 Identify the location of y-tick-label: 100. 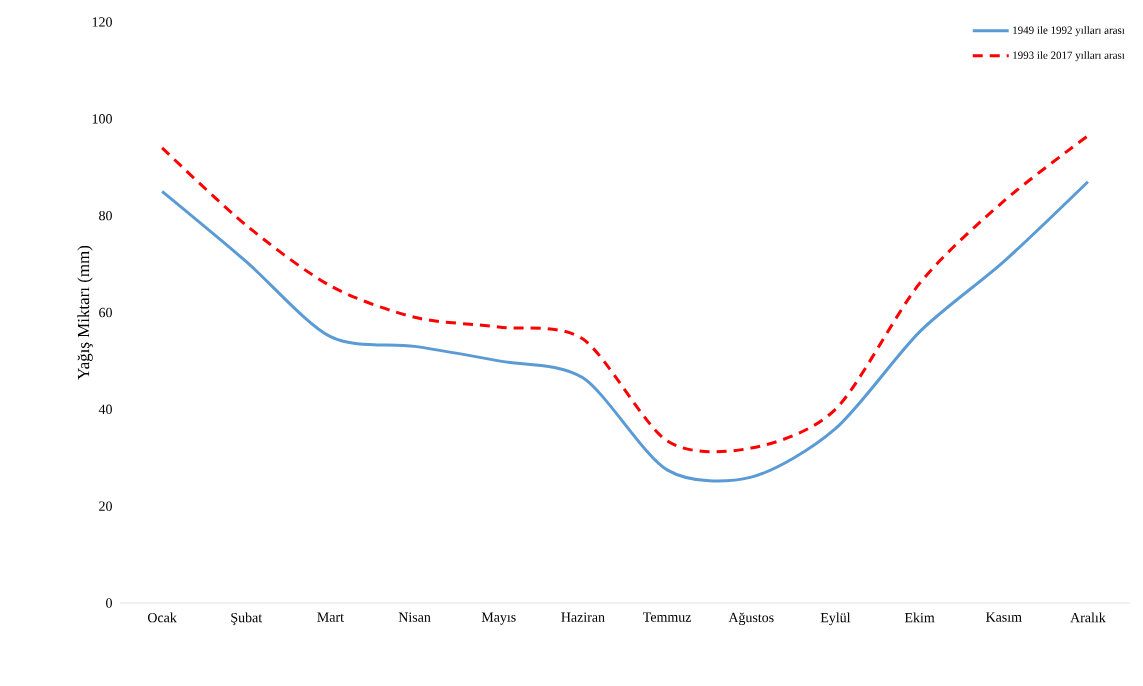
(102, 119).